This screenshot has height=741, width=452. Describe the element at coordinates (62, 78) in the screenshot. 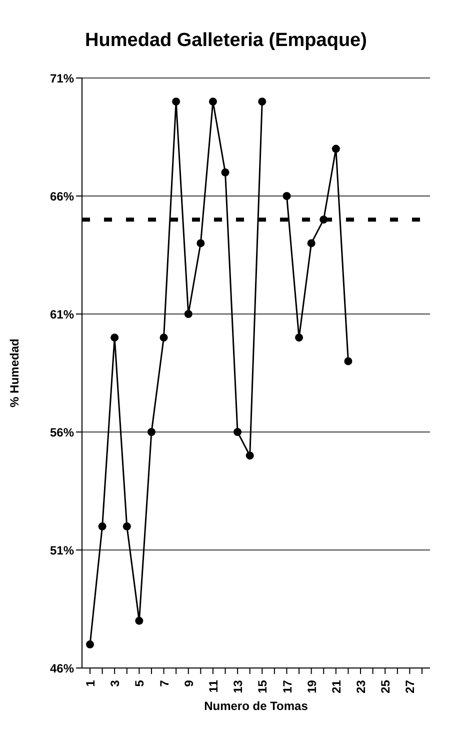

I see `y-tick-label: 71%` at that location.